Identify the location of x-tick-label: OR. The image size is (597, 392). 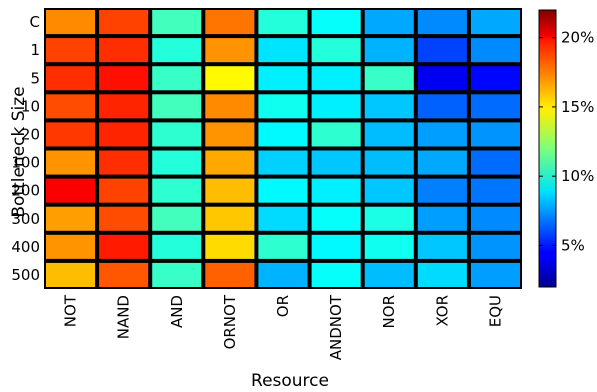
(283, 306).